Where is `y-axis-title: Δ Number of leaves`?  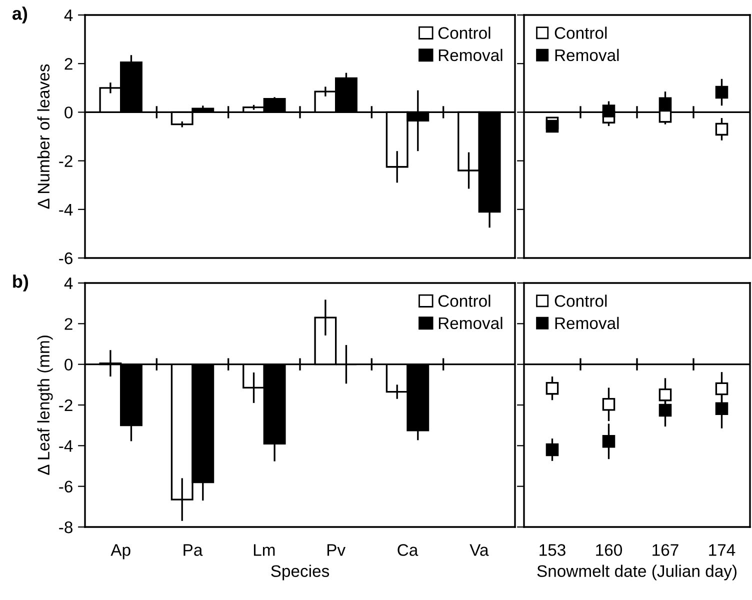 y-axis-title: Δ Number of leaves is located at coordinates (43, 136).